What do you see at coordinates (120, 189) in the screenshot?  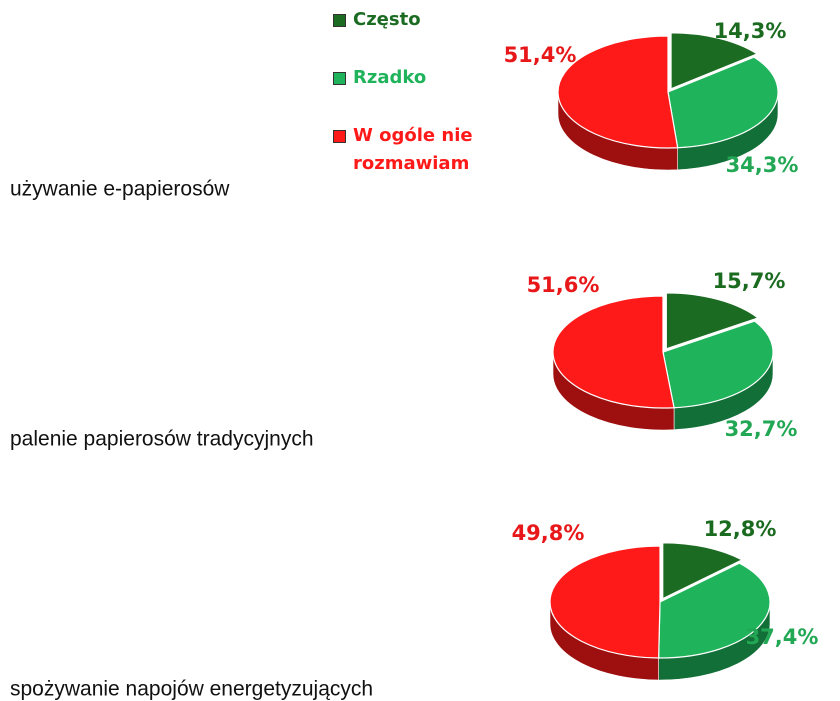 I see `chart-title: używanie e-papierosów` at bounding box center [120, 189].